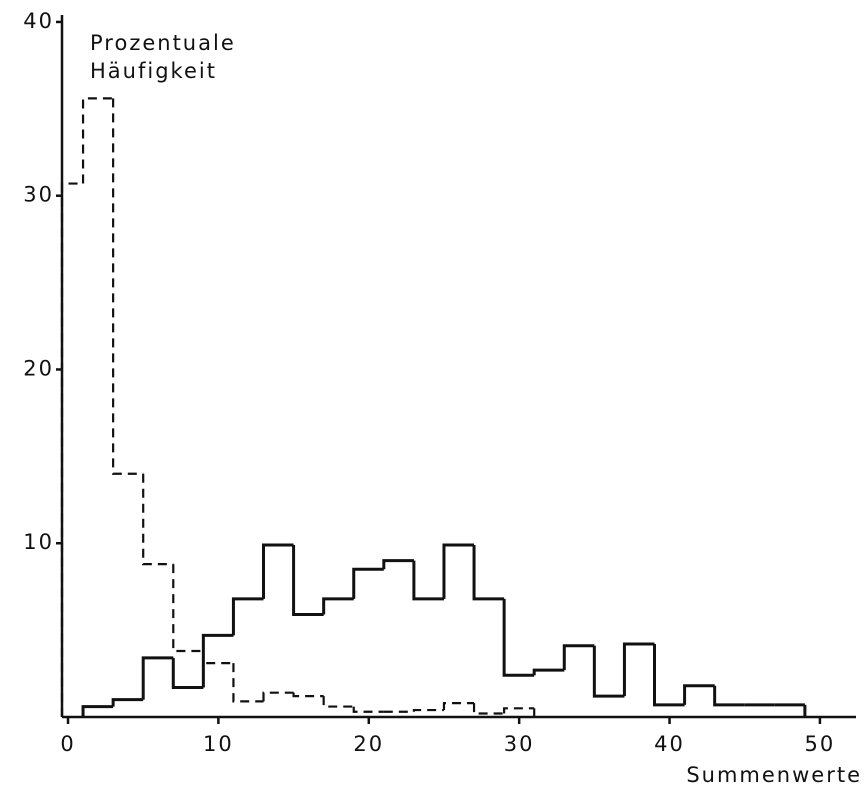  Describe the element at coordinates (519, 744) in the screenshot. I see `x-tick-label: 30` at that location.